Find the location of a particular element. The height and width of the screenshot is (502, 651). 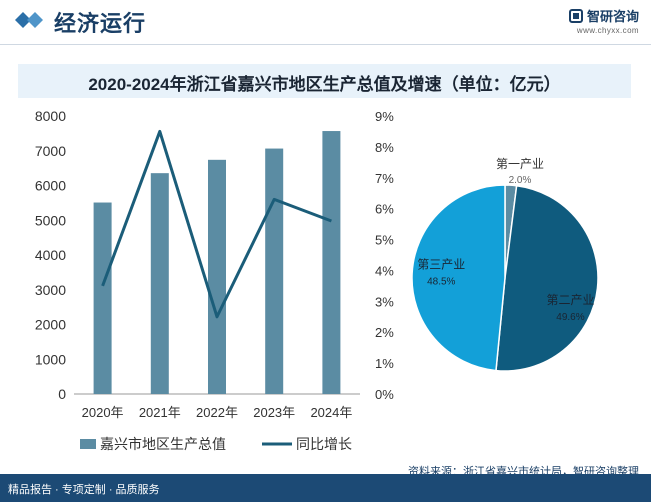

x-axis-tick-label: 2024年 is located at coordinates (331, 412).